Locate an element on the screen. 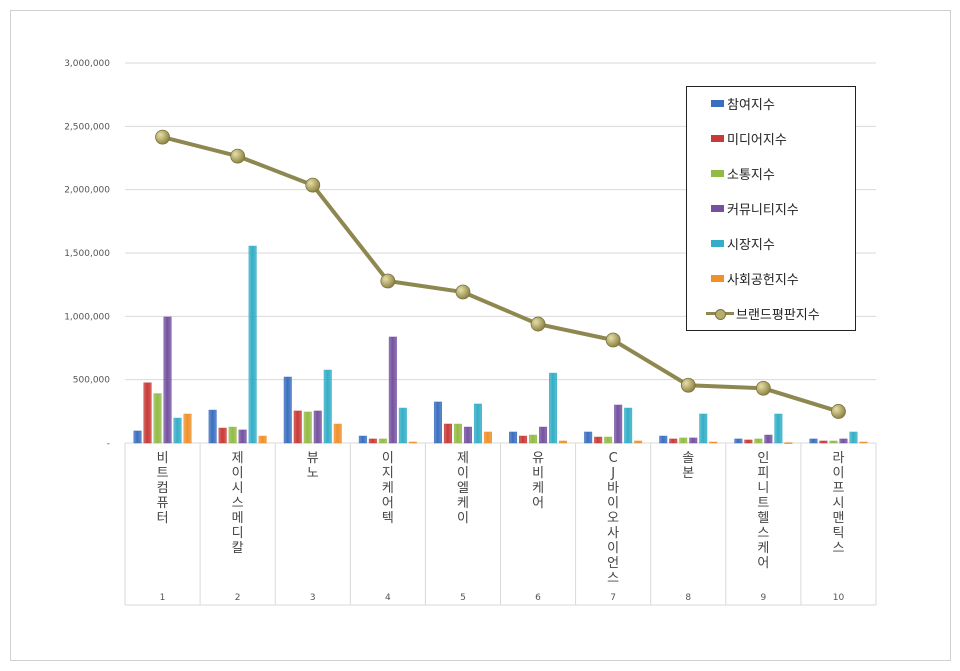 The image size is (960, 671). legend: 참여지수 미디어지수 소통지수 커뮤니티지수 시장지수 사회공헌지수 브랜드평판지수 is located at coordinates (771, 208).